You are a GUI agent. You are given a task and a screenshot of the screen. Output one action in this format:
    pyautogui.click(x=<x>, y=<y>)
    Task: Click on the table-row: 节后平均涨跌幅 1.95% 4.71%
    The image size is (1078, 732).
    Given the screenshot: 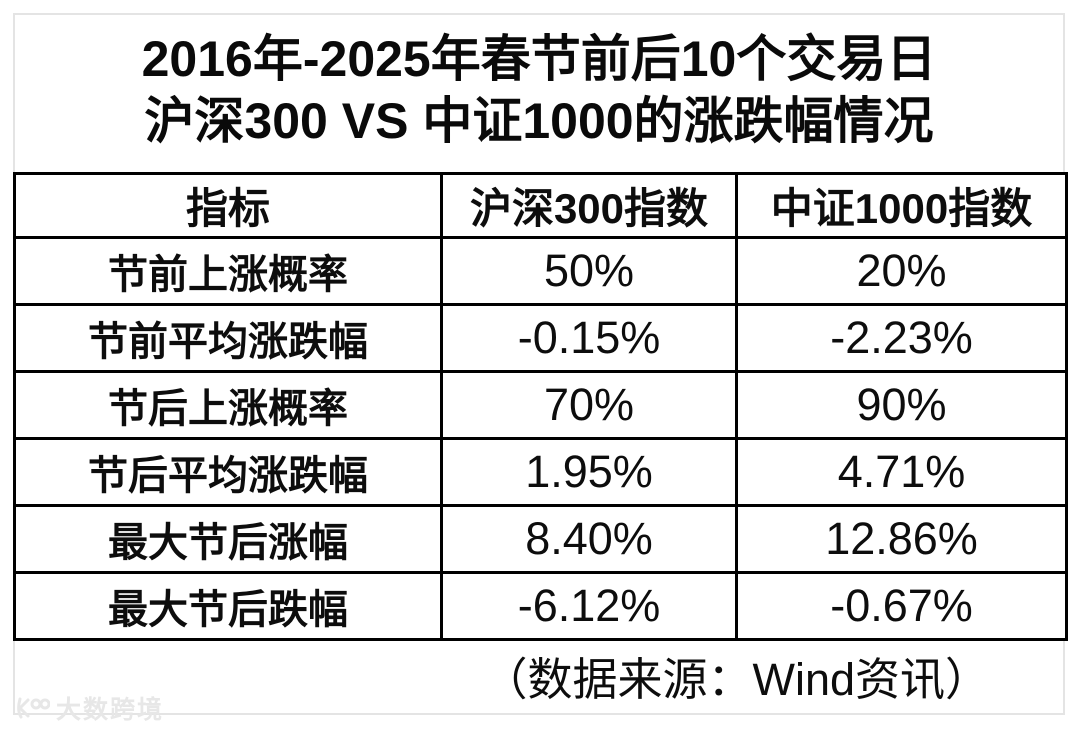 What is the action you would take?
    pyautogui.click(x=540, y=472)
    